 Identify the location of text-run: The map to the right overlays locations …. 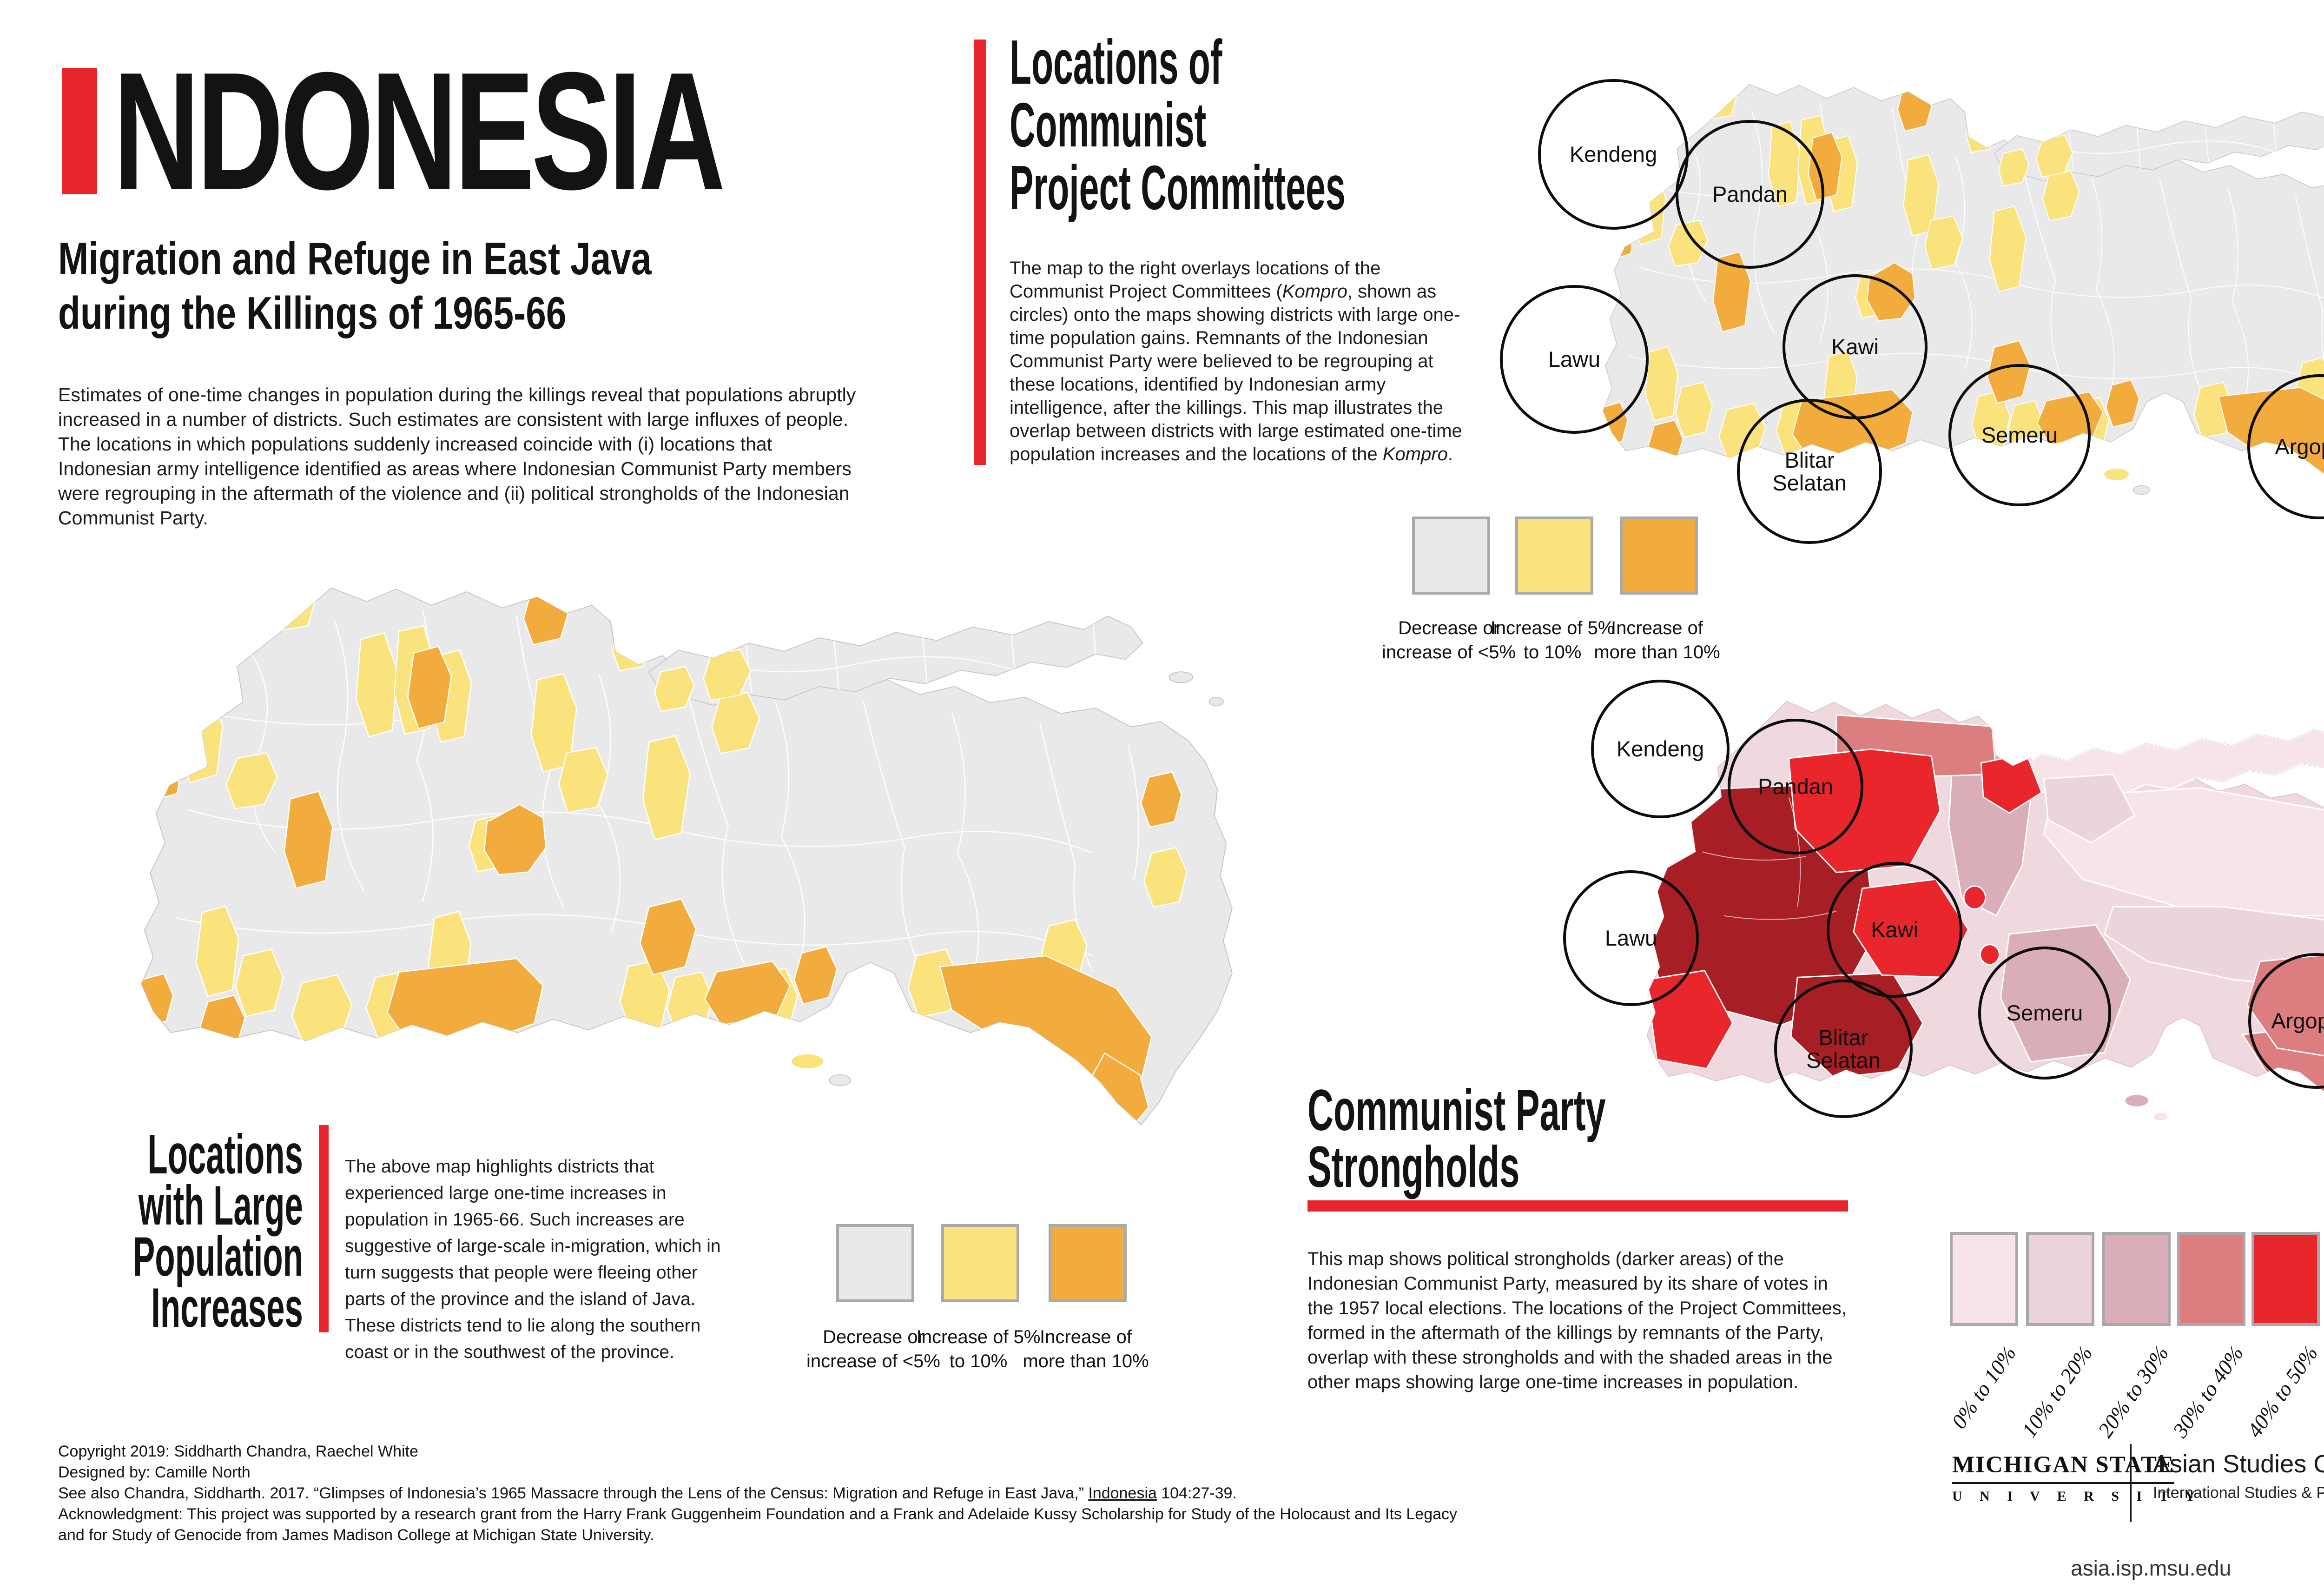
(1195, 280).